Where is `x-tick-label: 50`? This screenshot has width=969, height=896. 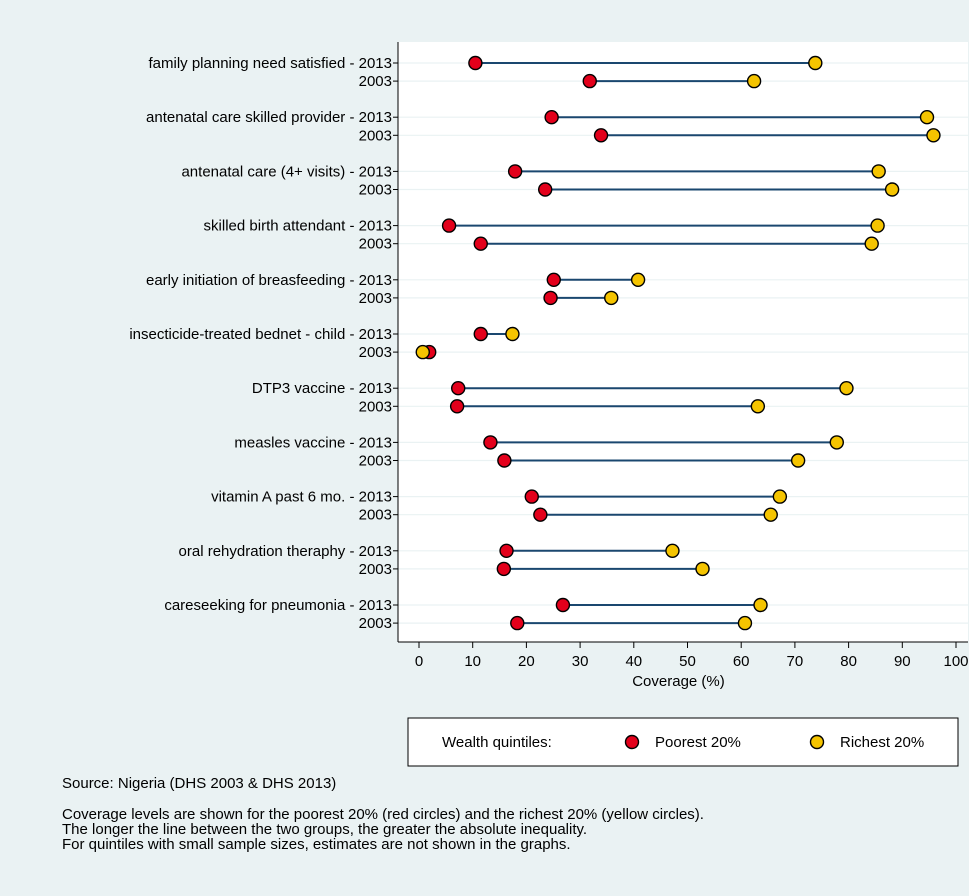 x-tick-label: 50 is located at coordinates (687, 661).